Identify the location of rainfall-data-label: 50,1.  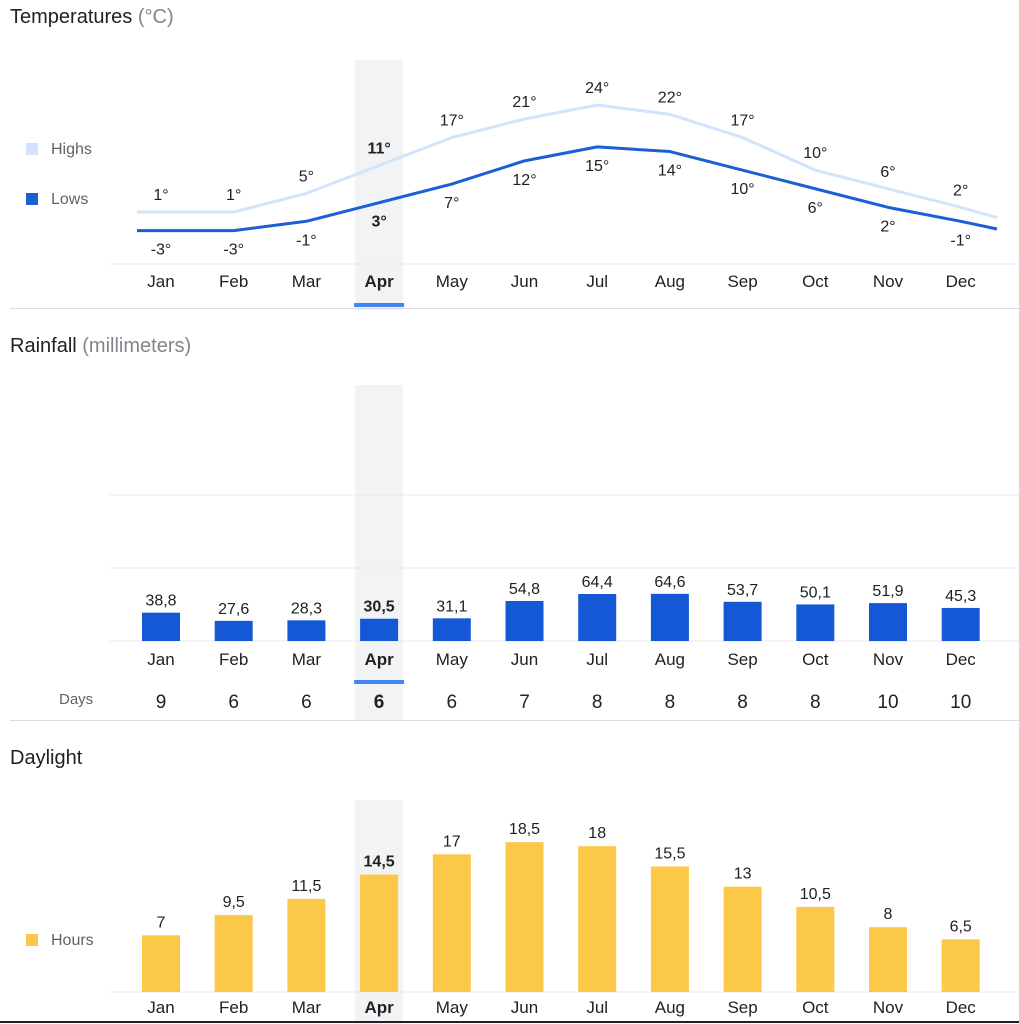
(815, 592).